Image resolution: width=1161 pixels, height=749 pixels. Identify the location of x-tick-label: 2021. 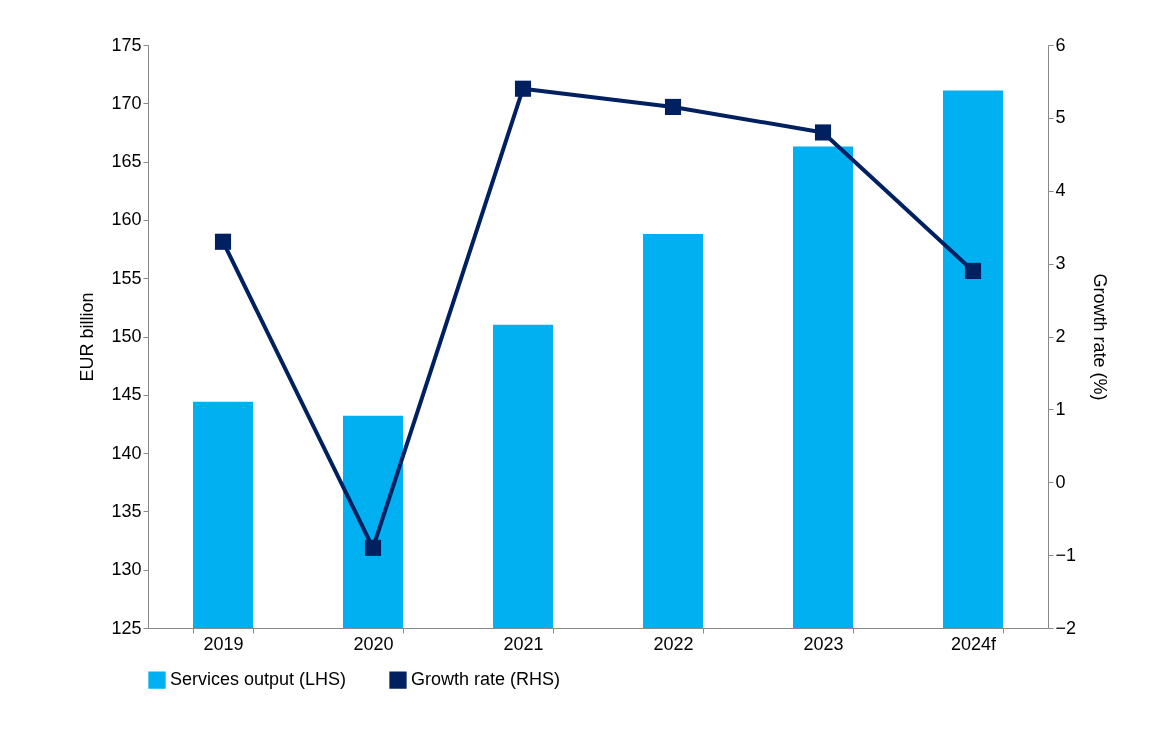
(523, 643).